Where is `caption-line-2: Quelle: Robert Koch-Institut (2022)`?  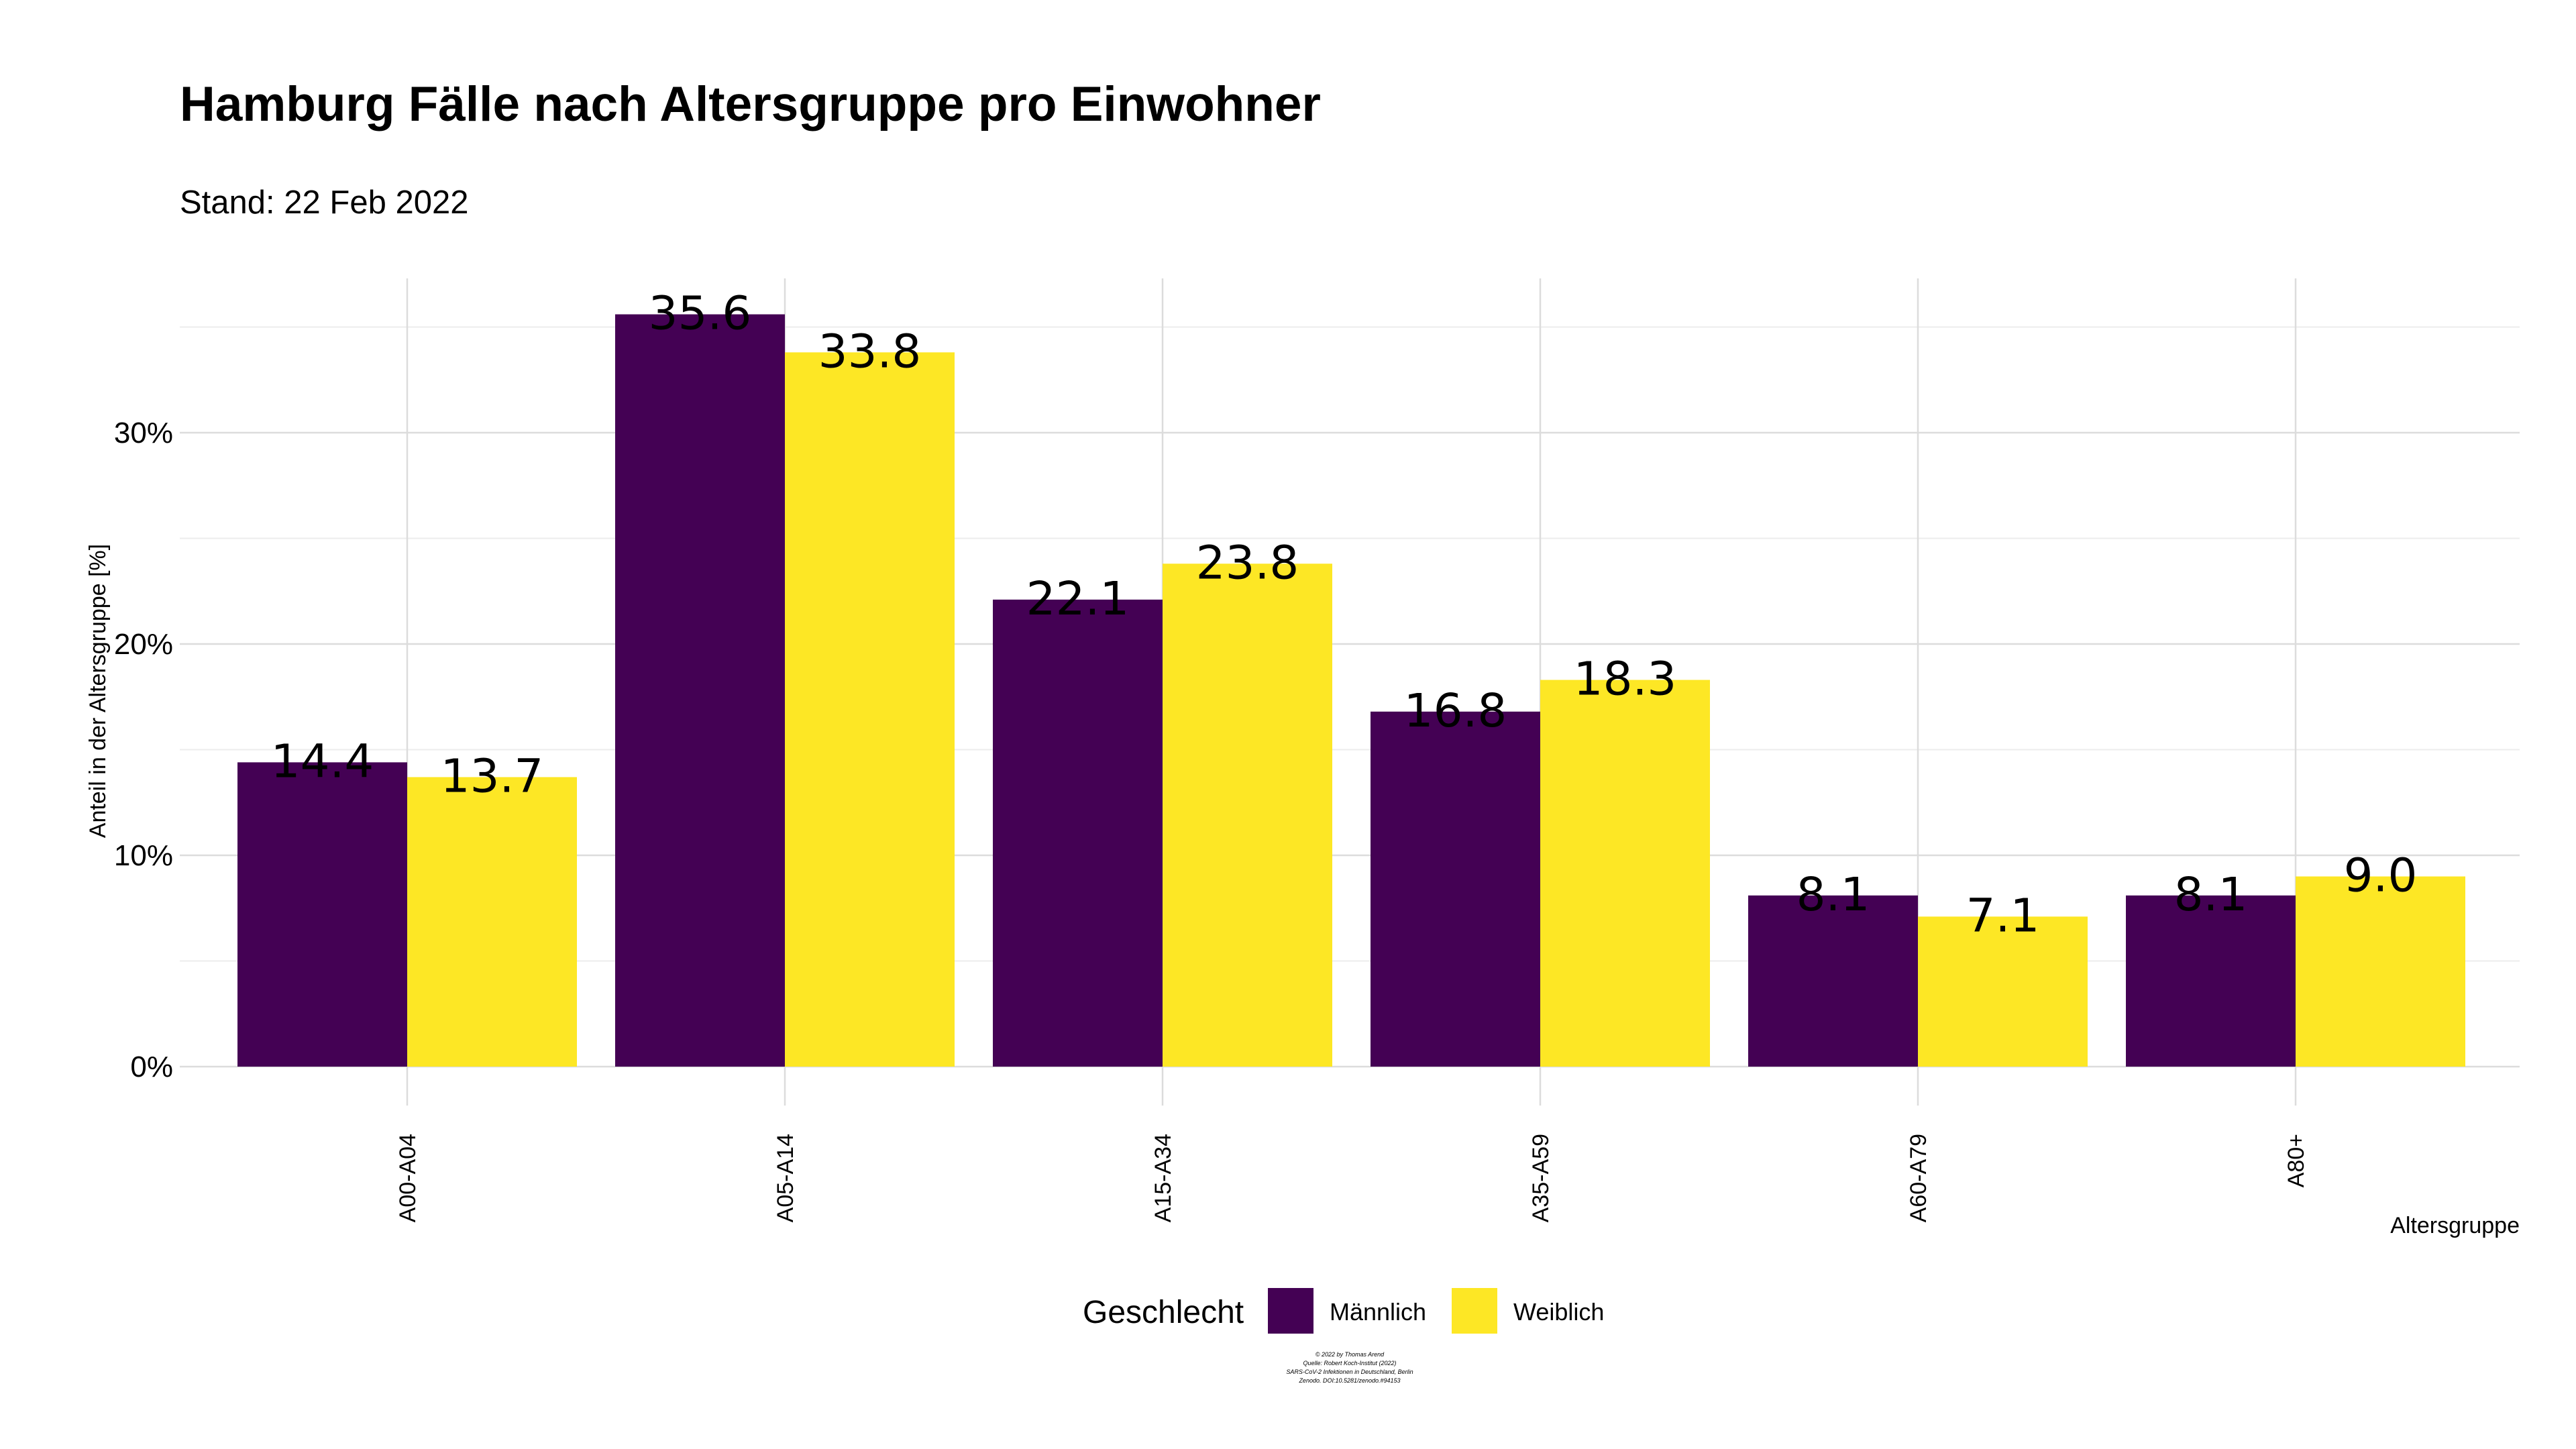
caption-line-2: Quelle: Robert Koch-Institut (2022) is located at coordinates (1349, 1363).